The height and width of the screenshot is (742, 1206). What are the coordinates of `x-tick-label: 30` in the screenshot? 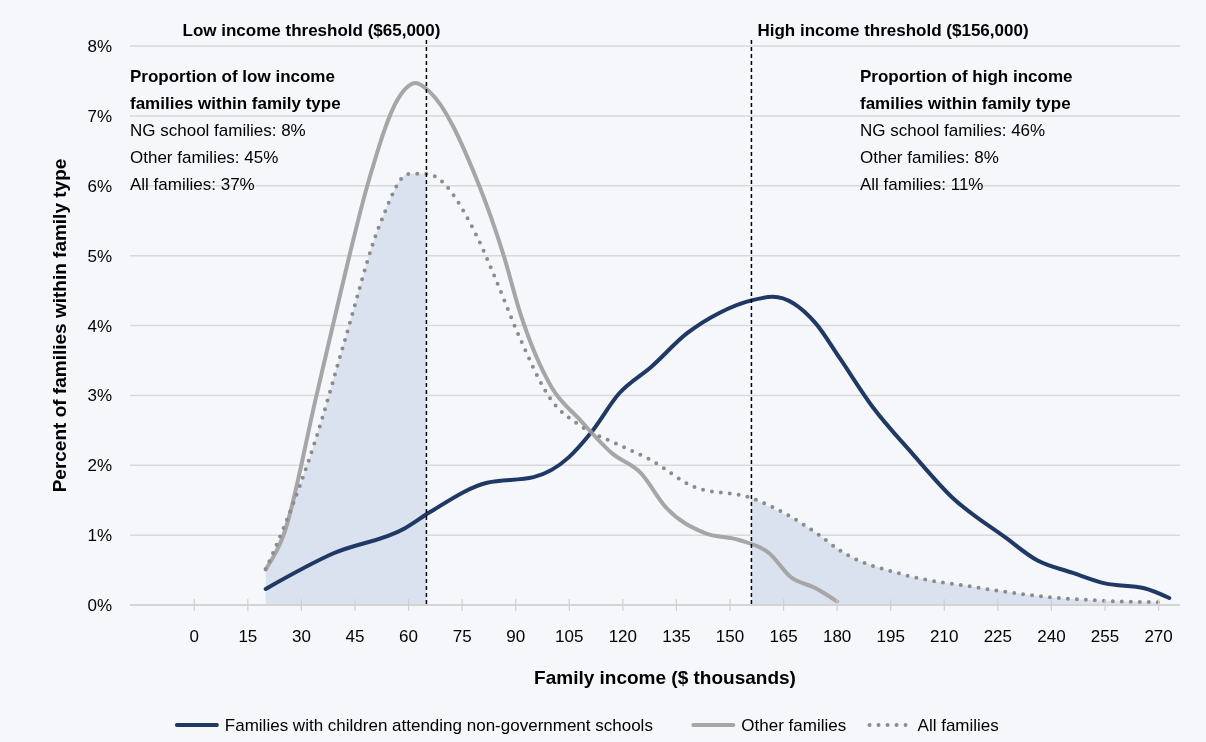 It's located at (301, 636).